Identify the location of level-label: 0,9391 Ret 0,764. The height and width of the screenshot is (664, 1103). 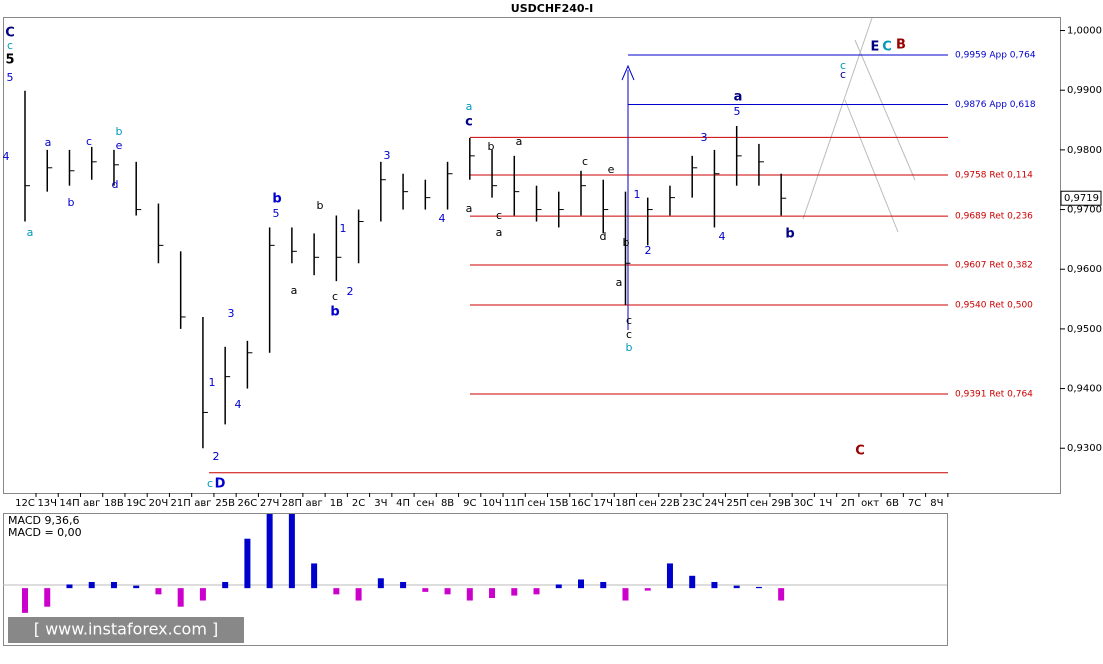
(994, 394).